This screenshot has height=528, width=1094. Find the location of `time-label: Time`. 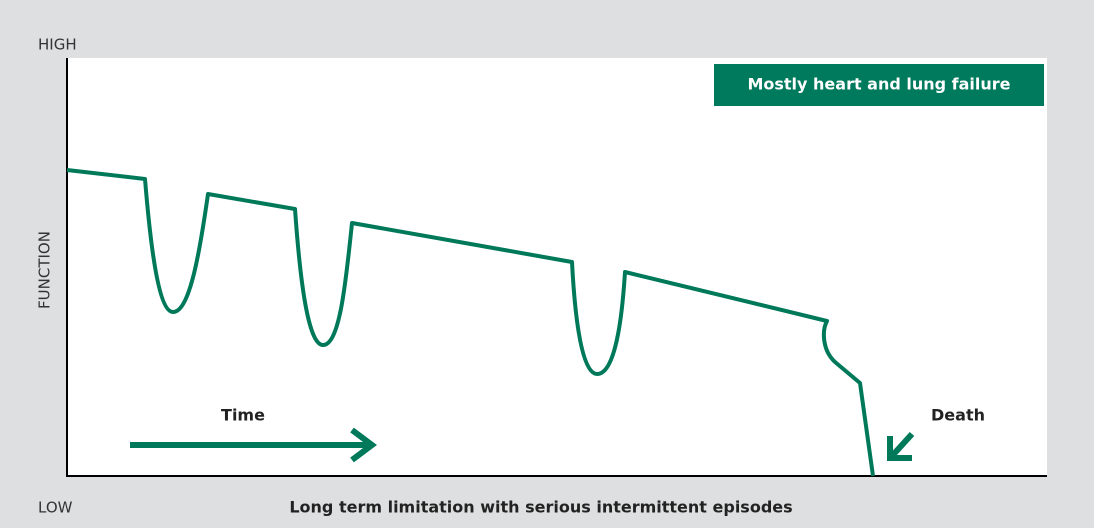

time-label: Time is located at coordinates (243, 415).